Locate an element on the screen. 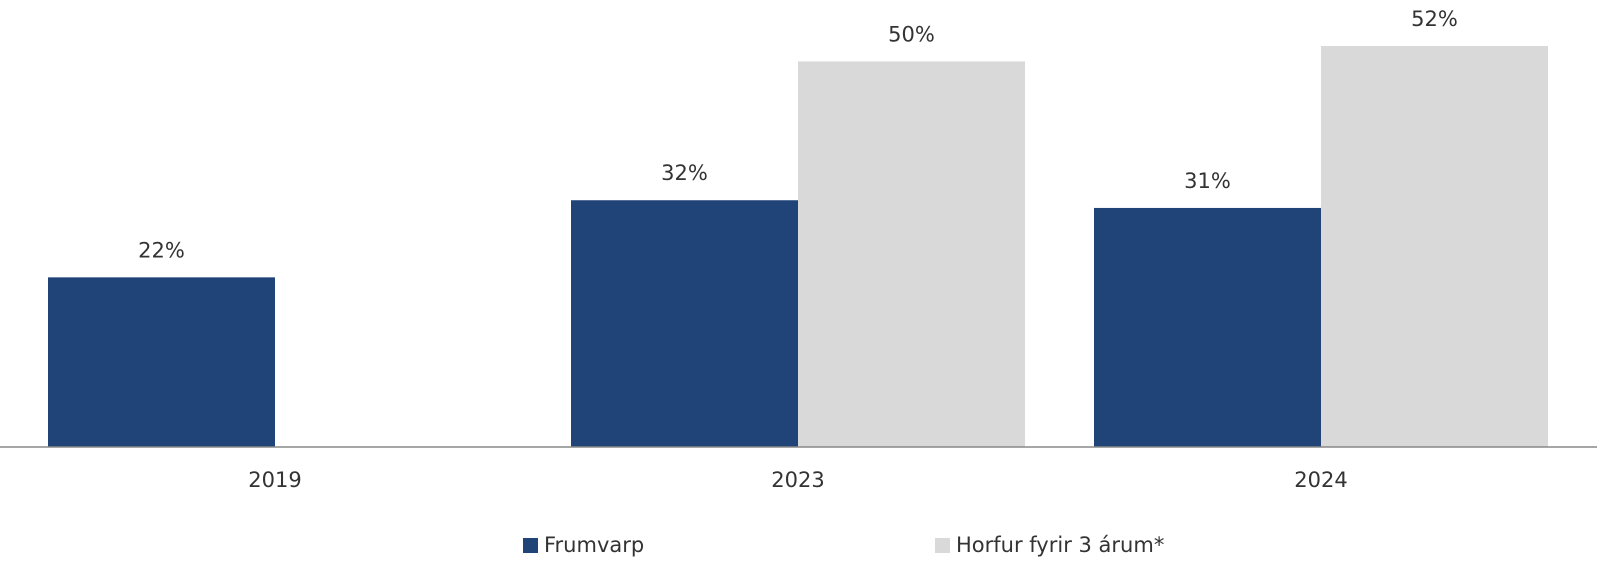 This screenshot has height=569, width=1597. x-tick-label: 2024 is located at coordinates (1320, 480).